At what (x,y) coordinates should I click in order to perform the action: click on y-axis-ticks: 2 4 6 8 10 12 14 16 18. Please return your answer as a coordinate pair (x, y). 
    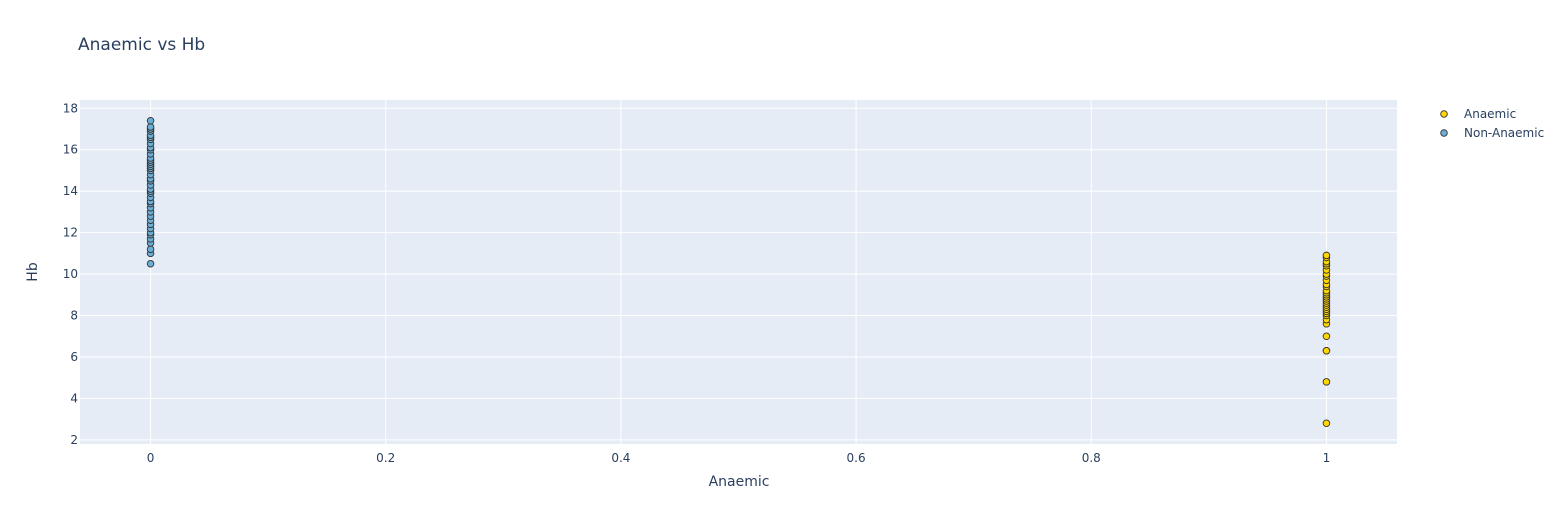
    Looking at the image, I should click on (70, 274).